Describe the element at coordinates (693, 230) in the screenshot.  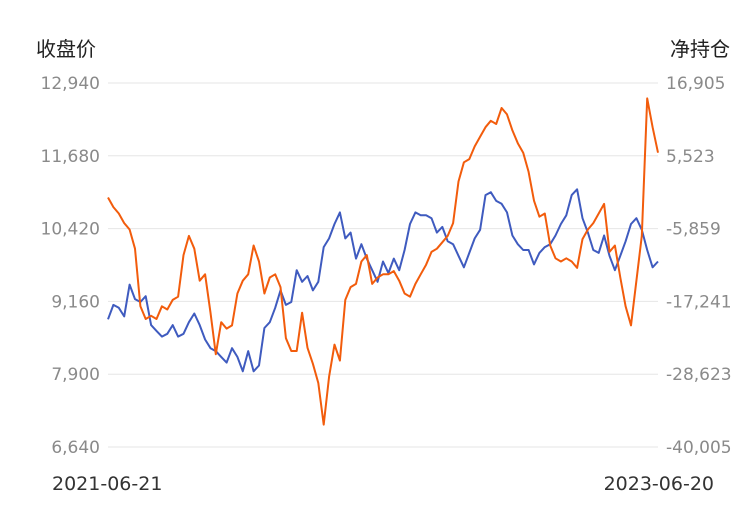
I see `right-tick-label: -5,859` at that location.